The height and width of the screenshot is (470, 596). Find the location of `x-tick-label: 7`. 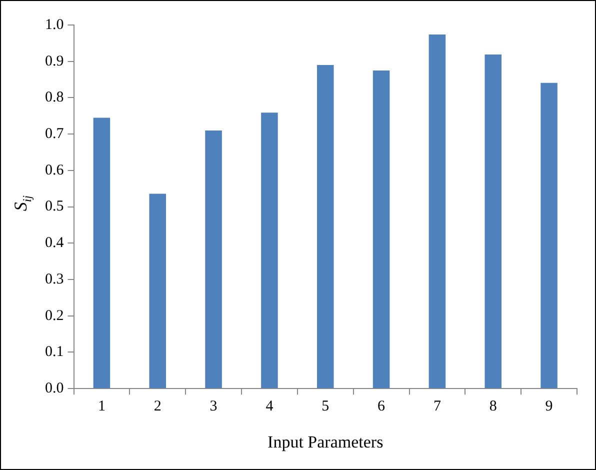

x-tick-label: 7 is located at coordinates (437, 406).